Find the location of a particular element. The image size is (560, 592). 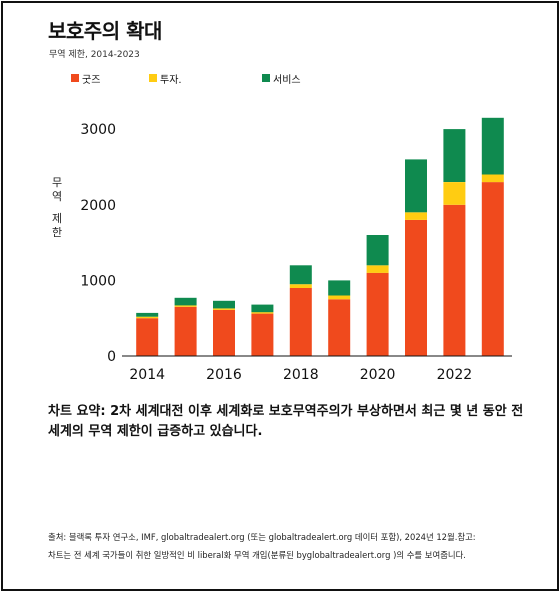

bar-investment-2021 is located at coordinates (416, 216).